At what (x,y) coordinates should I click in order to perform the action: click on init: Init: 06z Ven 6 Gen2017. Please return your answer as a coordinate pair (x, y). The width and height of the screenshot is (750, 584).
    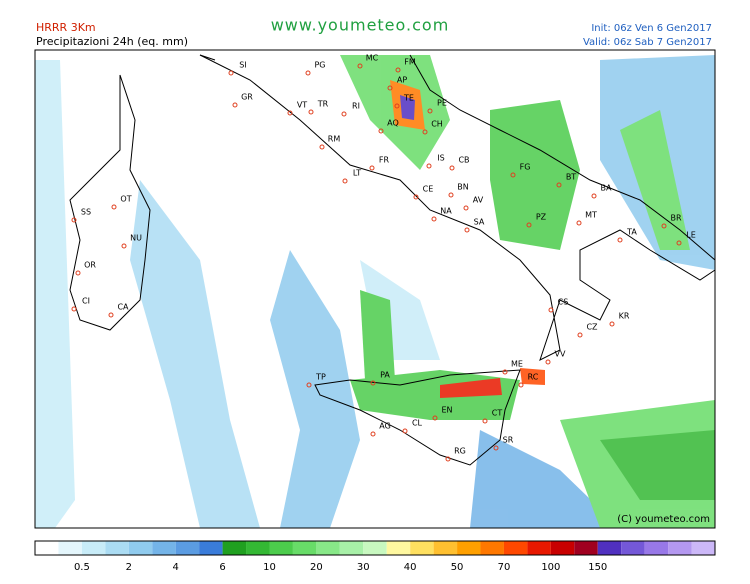
    Looking at the image, I should click on (651, 28).